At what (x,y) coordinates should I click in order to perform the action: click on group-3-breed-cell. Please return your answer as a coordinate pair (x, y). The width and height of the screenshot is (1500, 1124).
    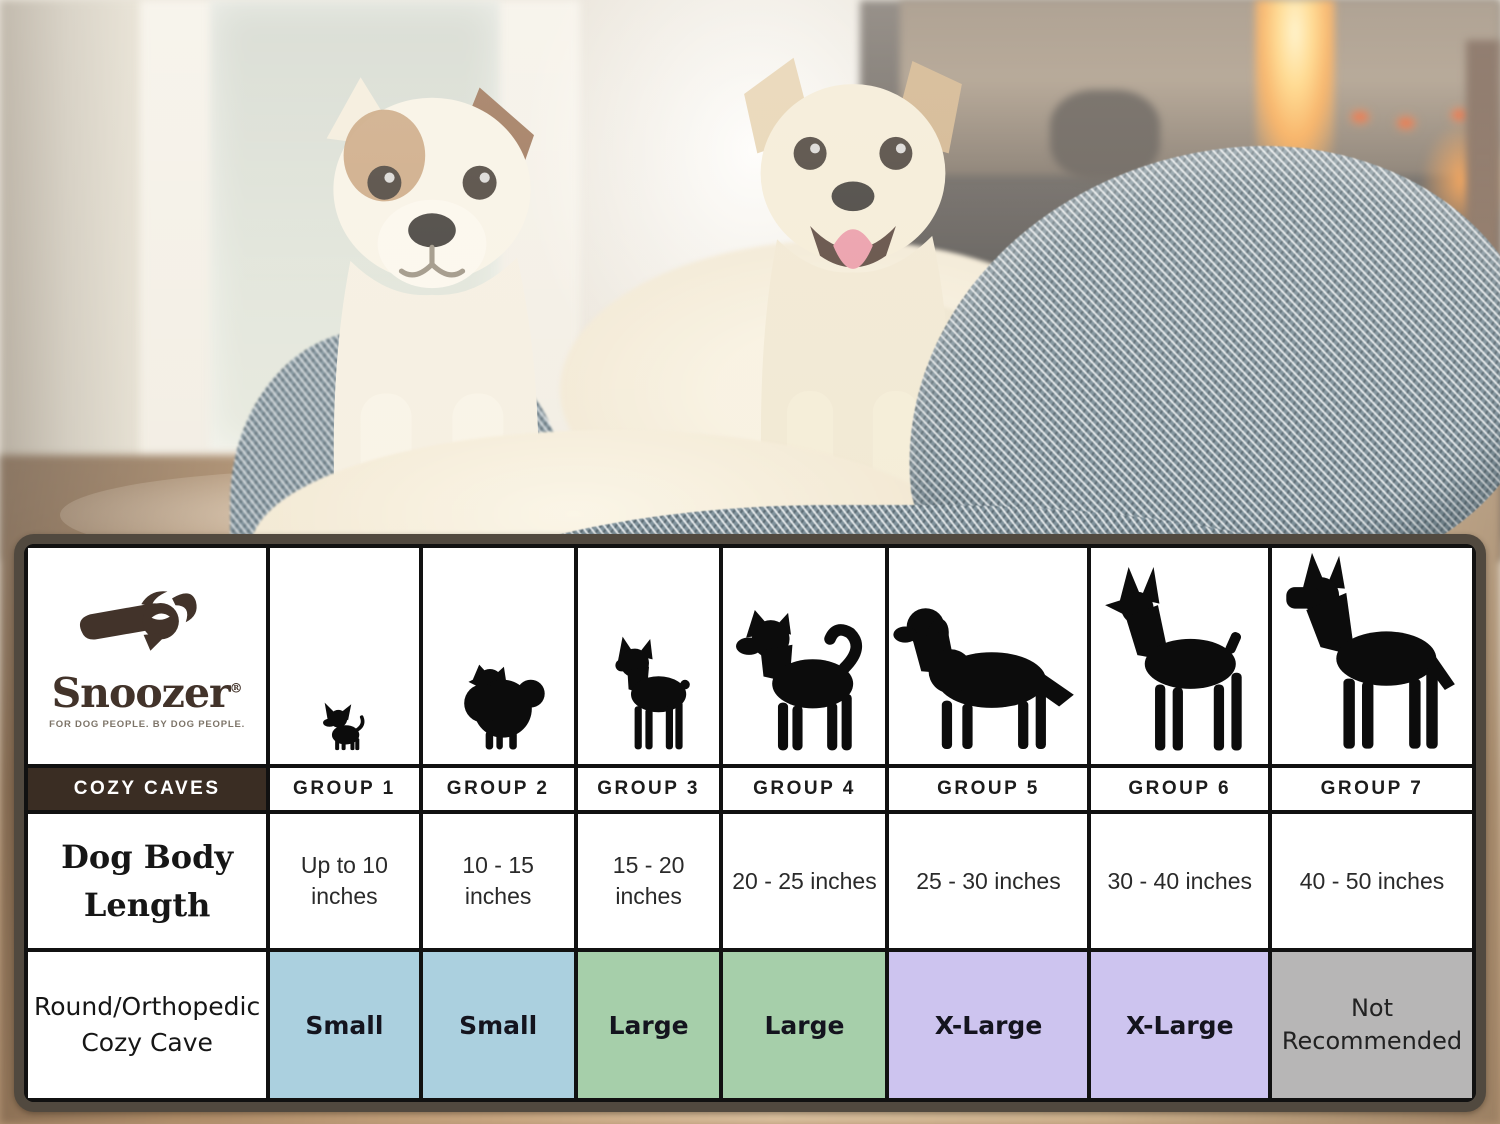
    Looking at the image, I should click on (648, 656).